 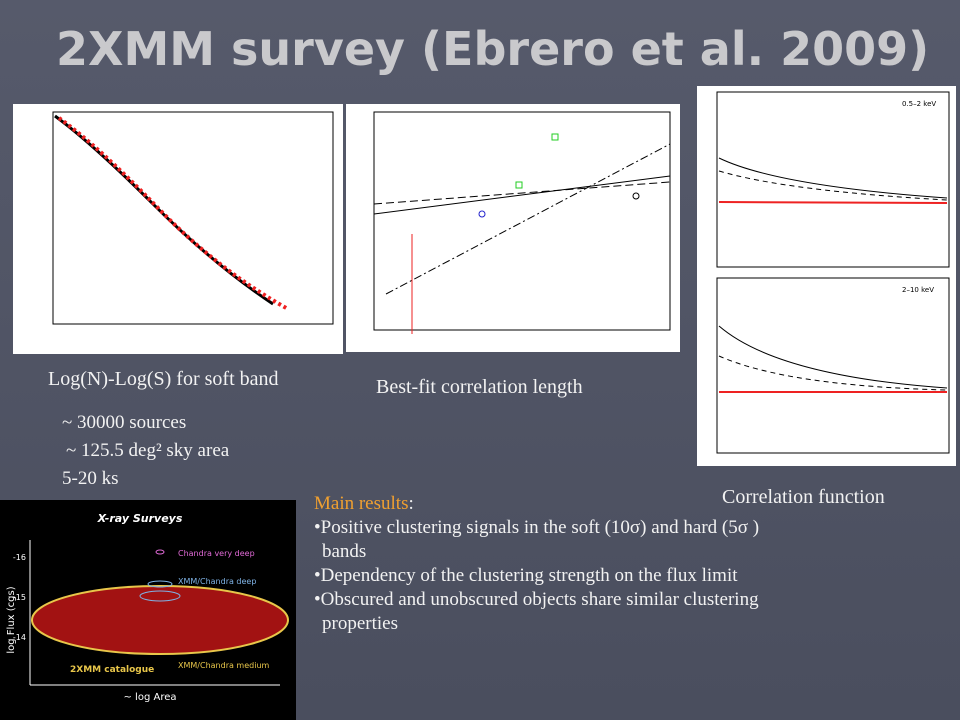 I want to click on axis-label: ~ log Area, so click(x=150, y=697).